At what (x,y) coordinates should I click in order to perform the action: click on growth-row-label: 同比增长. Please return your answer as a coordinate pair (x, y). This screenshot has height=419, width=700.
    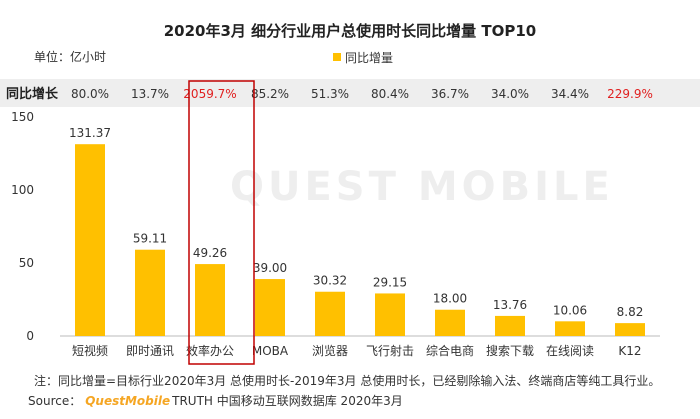
    Looking at the image, I should click on (32, 94).